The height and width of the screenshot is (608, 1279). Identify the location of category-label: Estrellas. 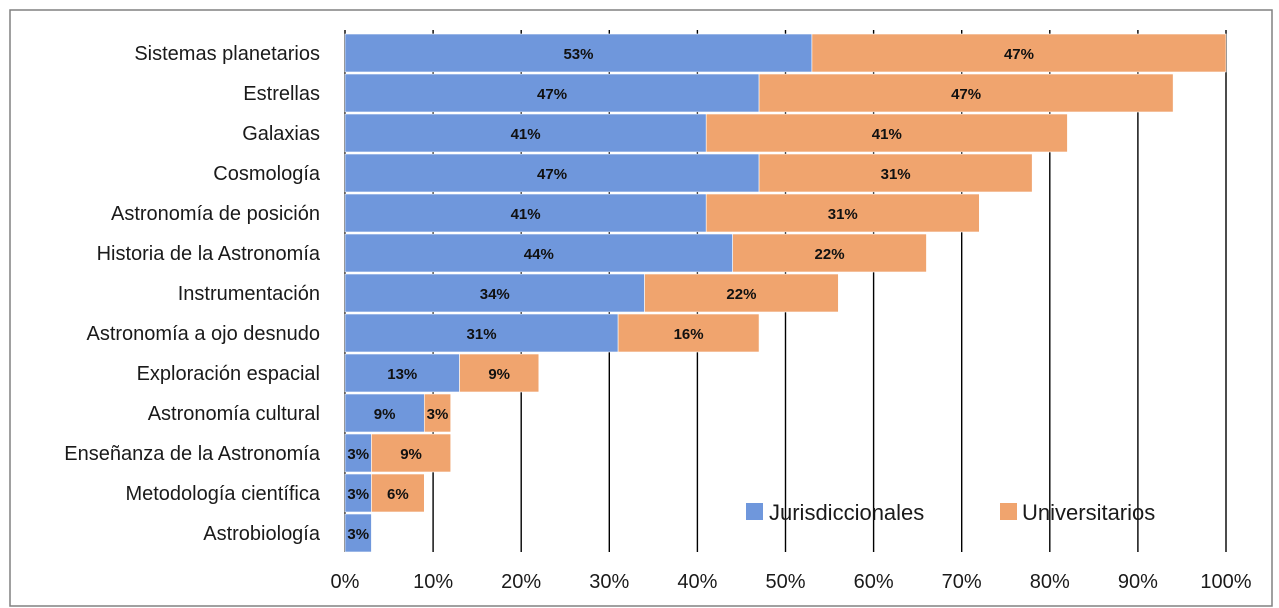
(281, 94).